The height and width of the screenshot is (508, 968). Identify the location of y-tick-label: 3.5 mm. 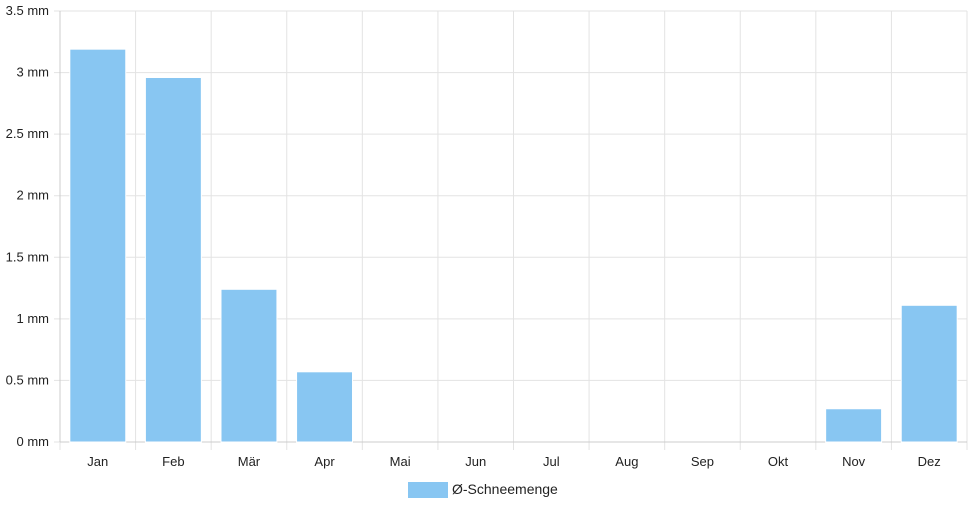
(27, 10).